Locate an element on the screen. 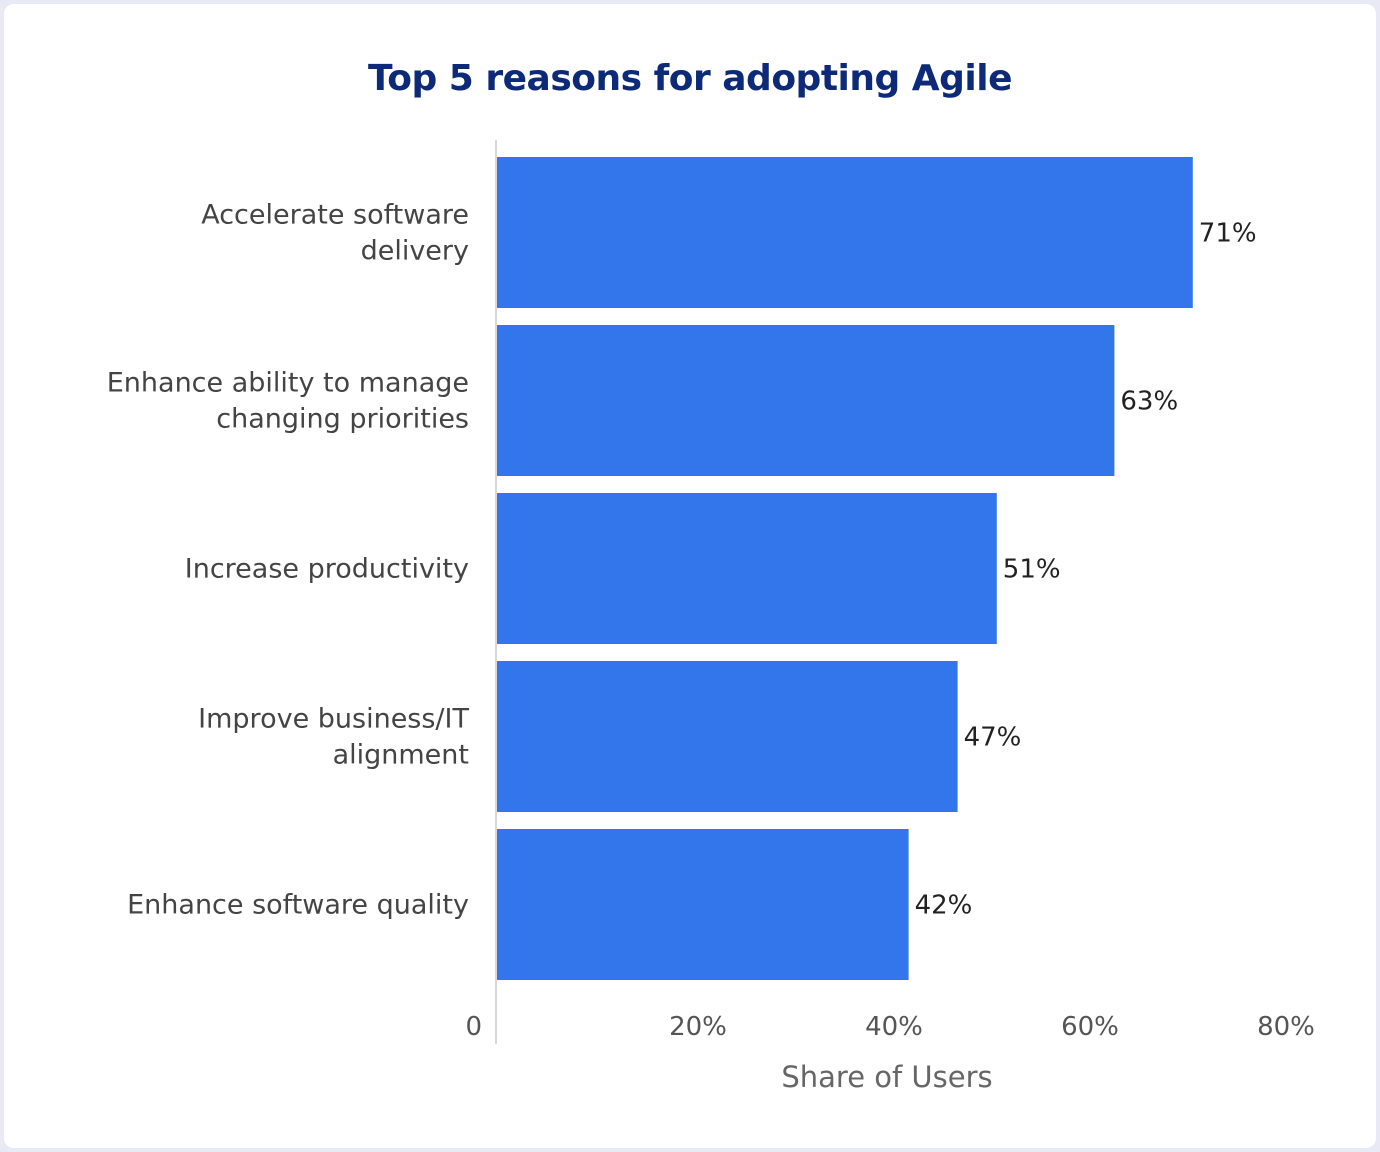 Image resolution: width=1380 pixels, height=1152 pixels. category-label: Enhance ability to manage is located at coordinates (288, 383).